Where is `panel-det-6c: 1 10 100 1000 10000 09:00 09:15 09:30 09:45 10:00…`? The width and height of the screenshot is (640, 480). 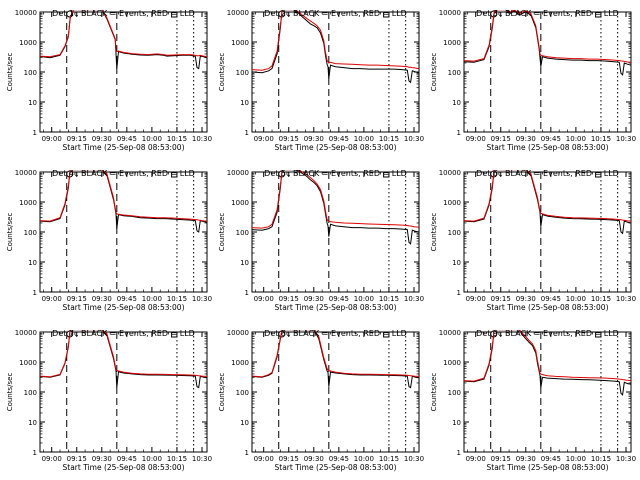
panel-det-6c: 1 10 100 1000 10000 09:00 09:15 09:30 09:45 10:00… is located at coordinates (533, 240).